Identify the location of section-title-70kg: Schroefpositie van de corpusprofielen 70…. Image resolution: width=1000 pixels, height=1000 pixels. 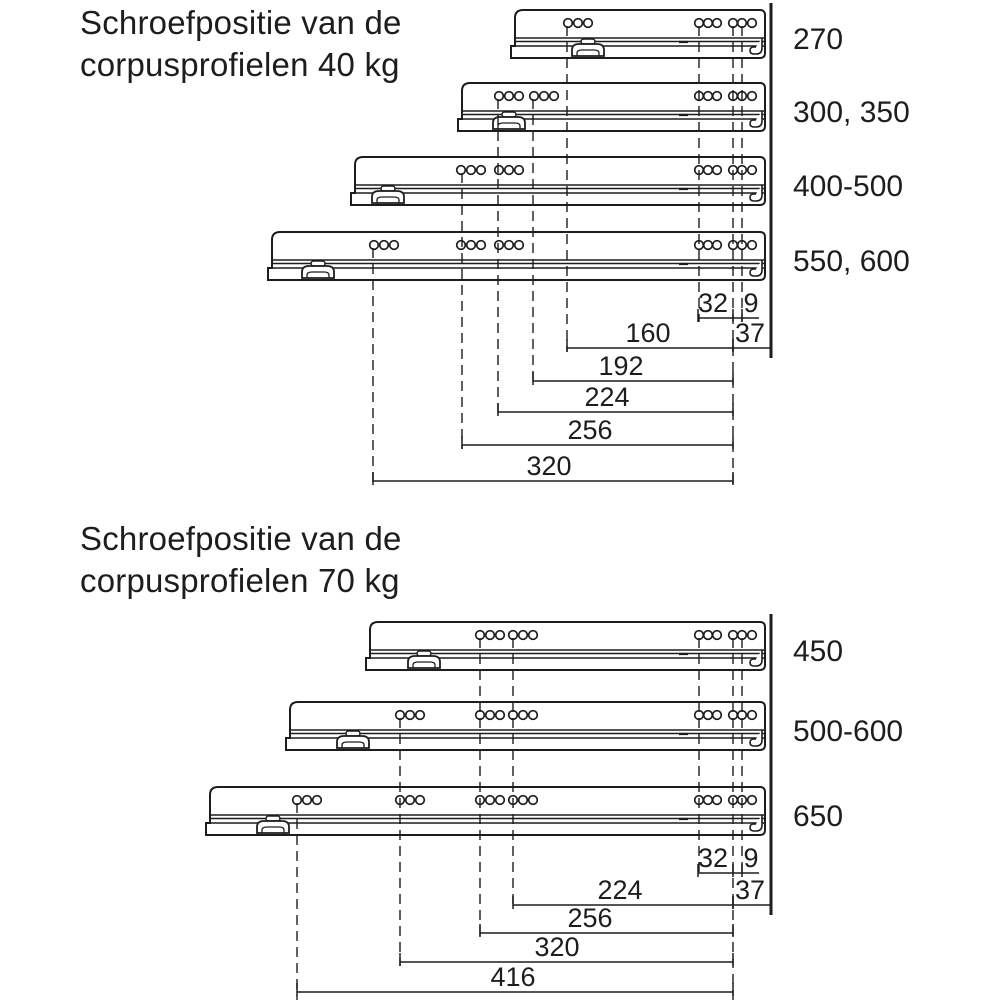
(241, 560).